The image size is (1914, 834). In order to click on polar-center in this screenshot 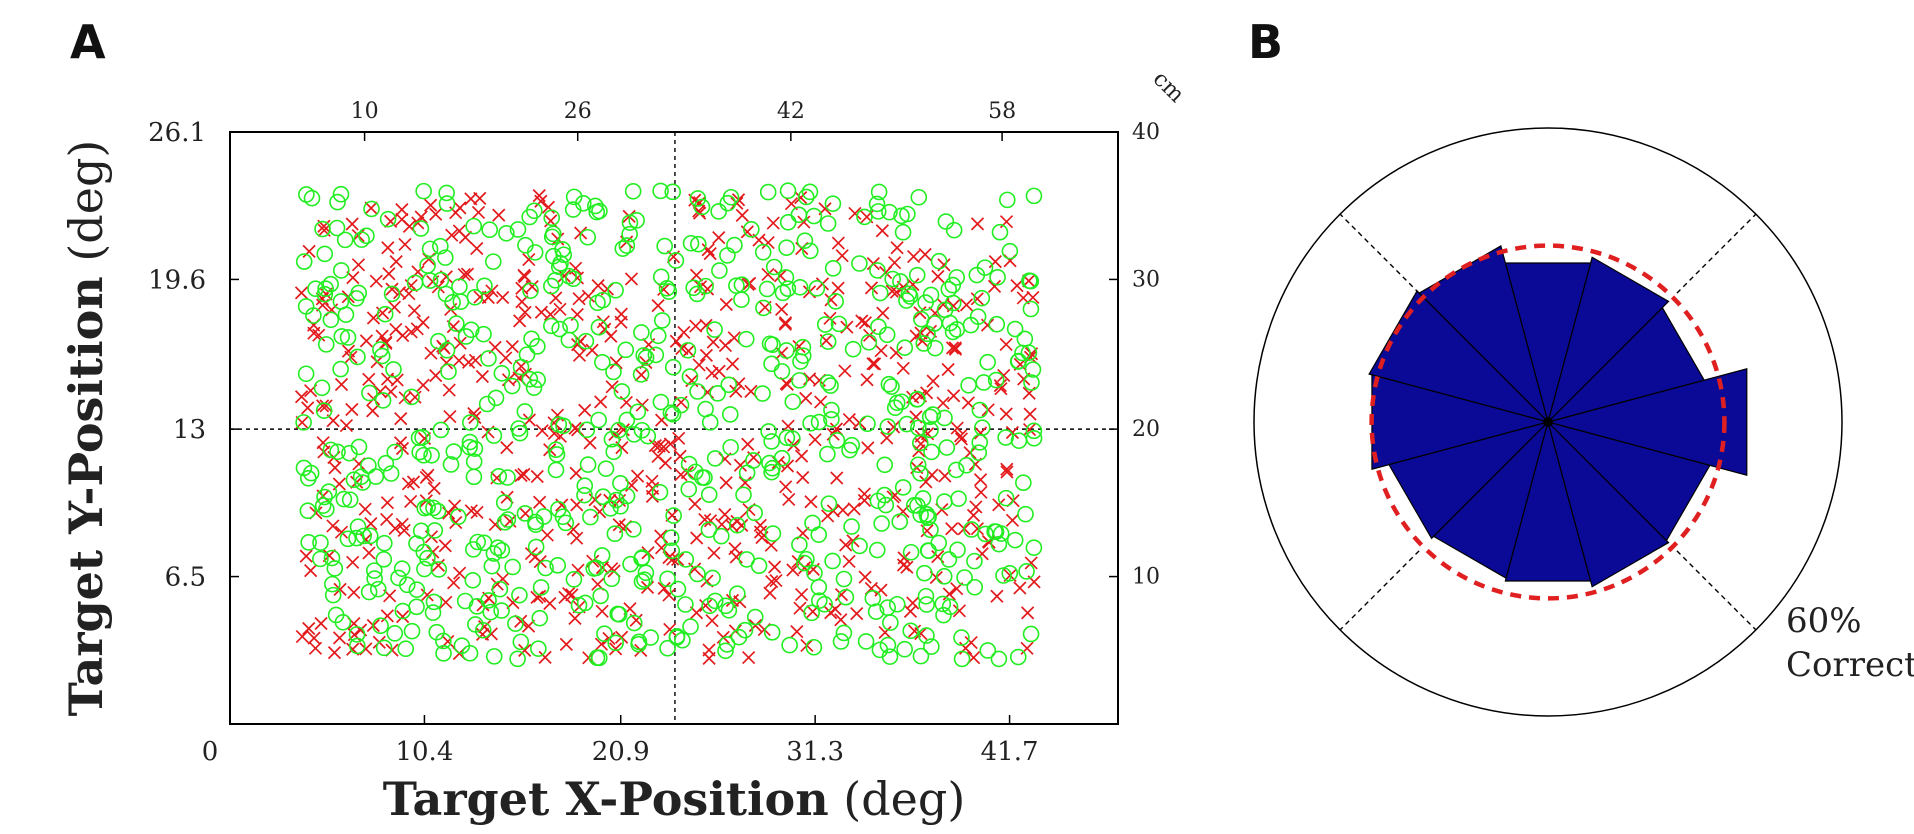, I will do `click(1548, 422)`.